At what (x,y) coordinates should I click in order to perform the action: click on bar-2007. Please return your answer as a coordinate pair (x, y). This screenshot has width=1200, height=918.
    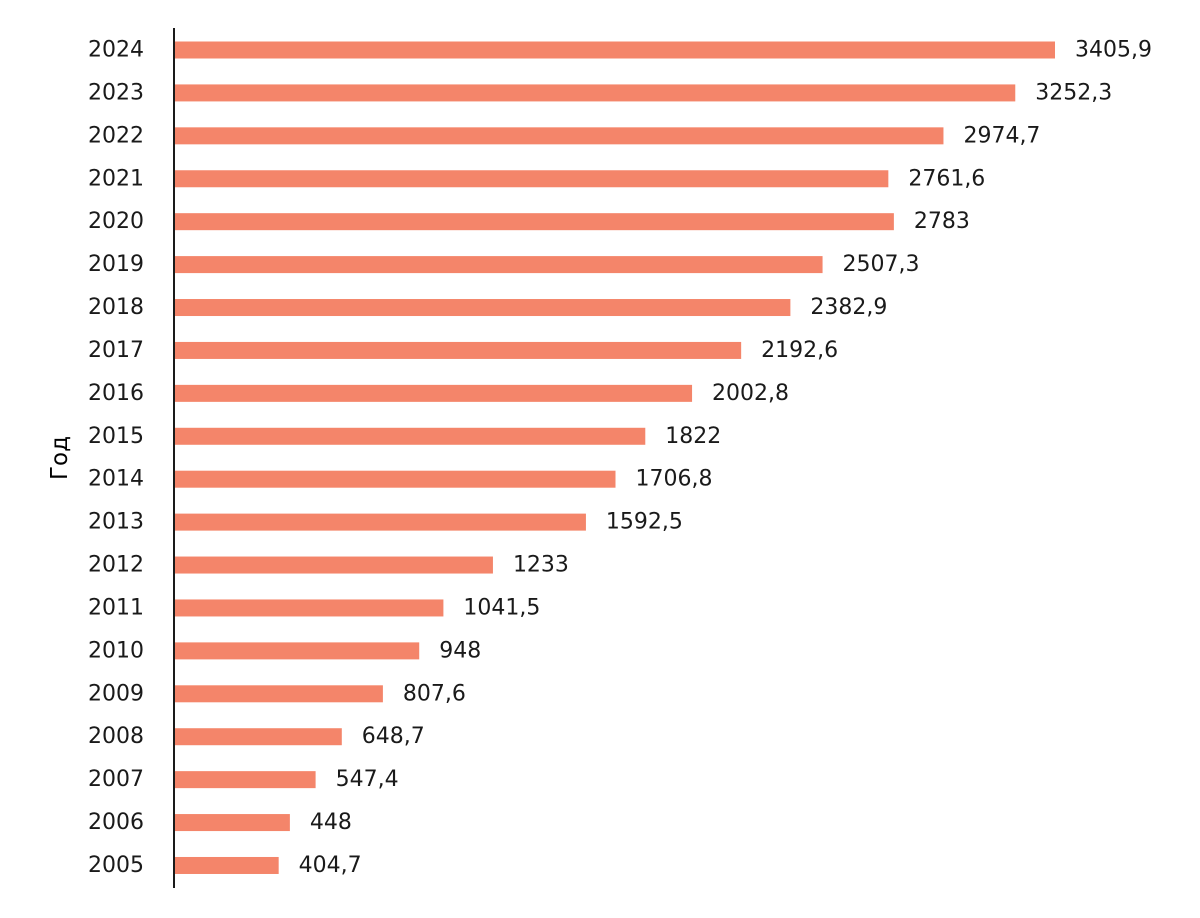
    Looking at the image, I should click on (245, 780).